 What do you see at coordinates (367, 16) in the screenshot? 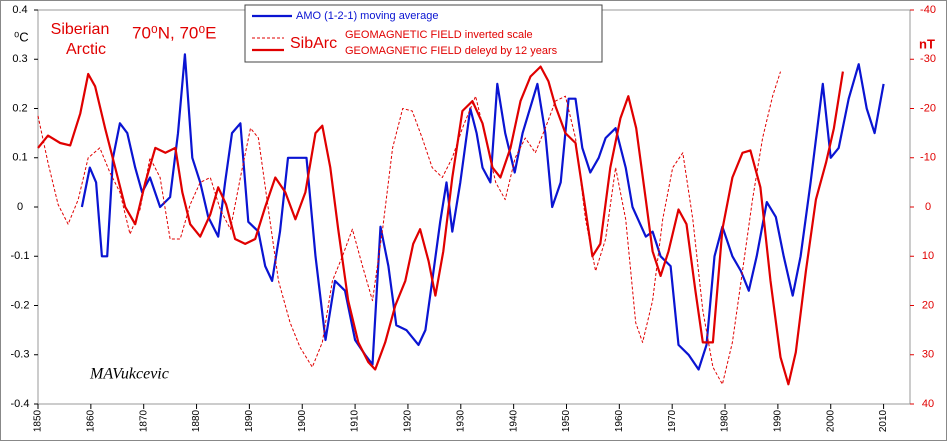
I see `legend-text: AMO (1-2-1) moving average` at bounding box center [367, 16].